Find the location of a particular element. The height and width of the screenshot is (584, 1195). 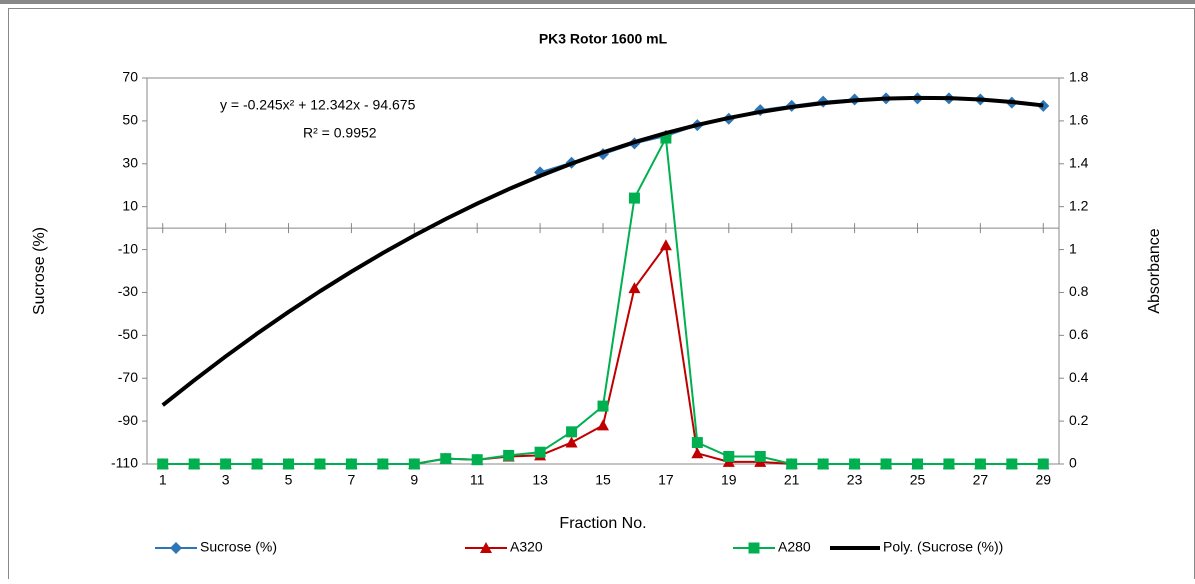

legend-label: A320 is located at coordinates (526, 547).